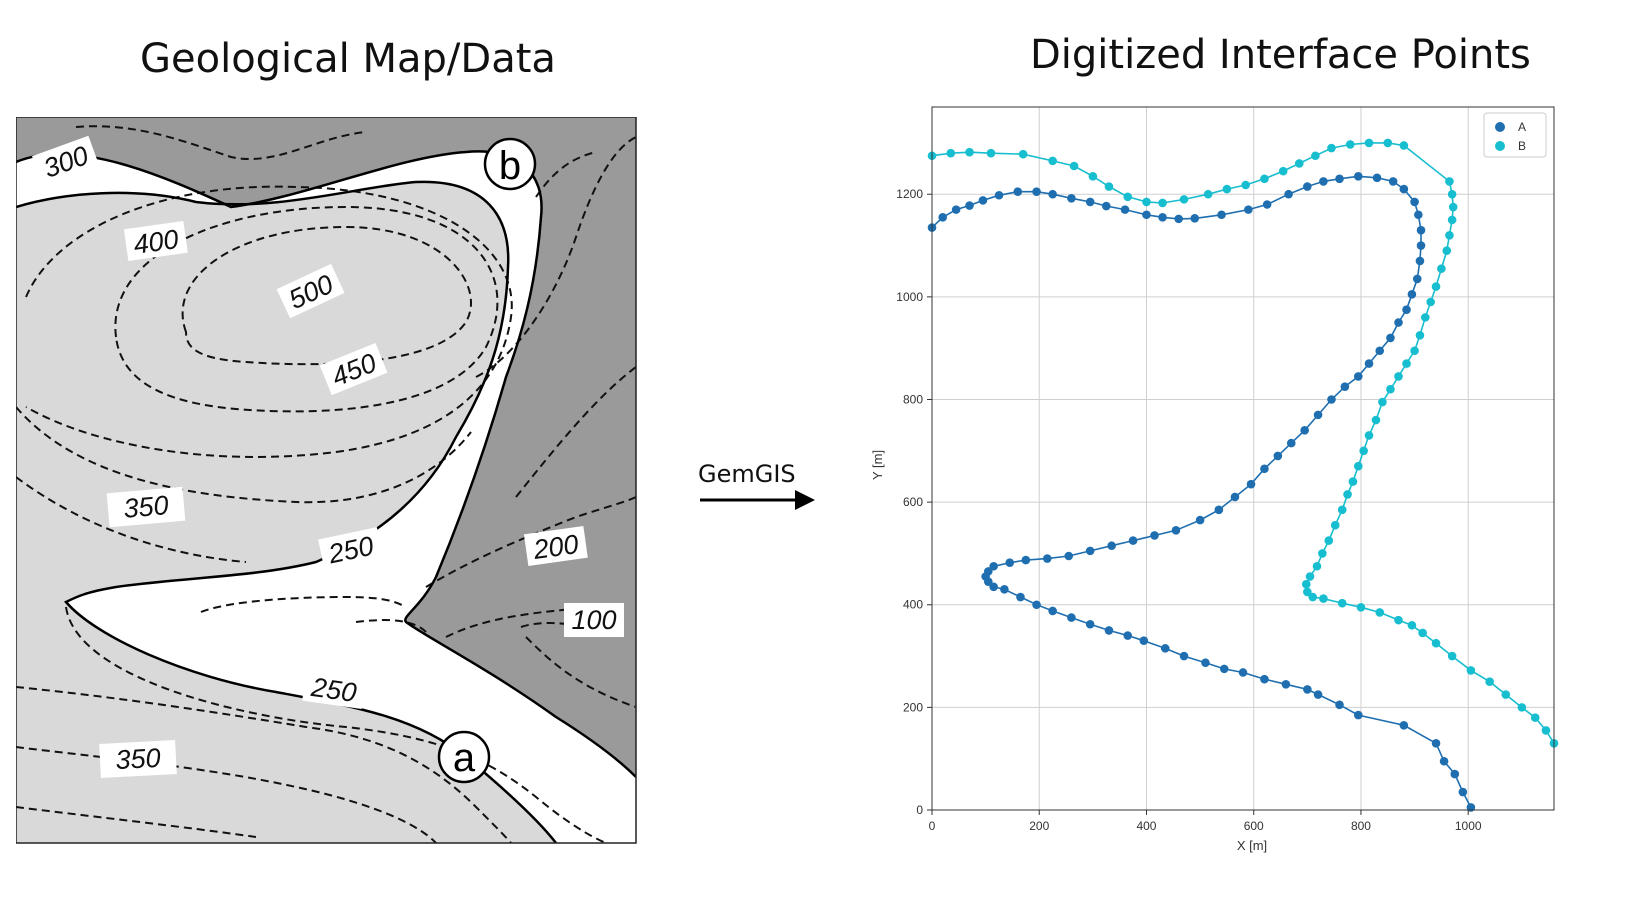 This screenshot has width=1637, height=920. I want to click on x-tick-label: 1000, so click(1468, 826).